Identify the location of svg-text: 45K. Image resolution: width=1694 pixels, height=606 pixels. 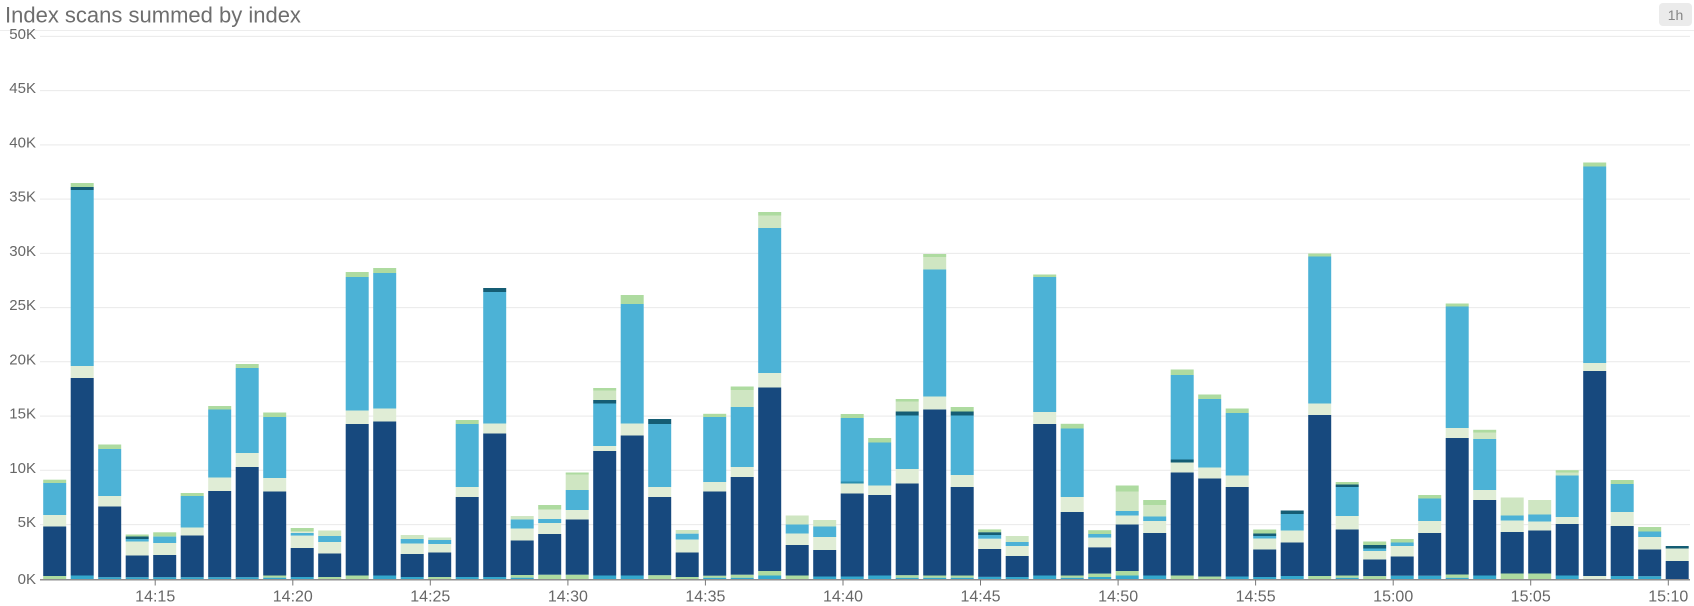
(22, 88).